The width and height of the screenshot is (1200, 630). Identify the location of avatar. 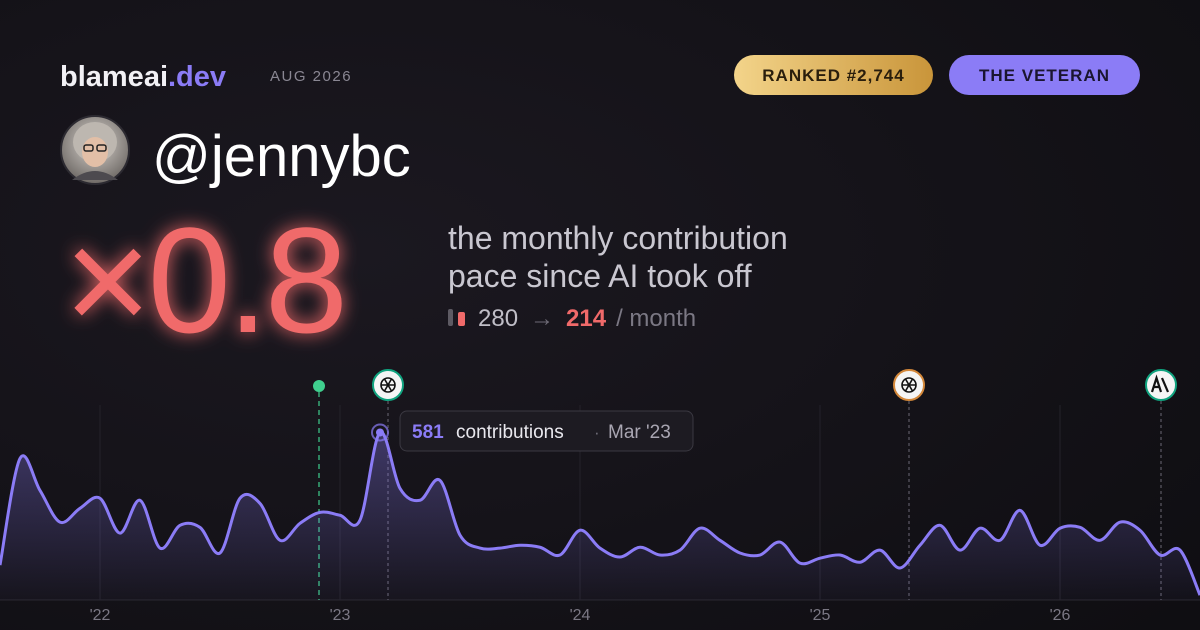
(95, 150).